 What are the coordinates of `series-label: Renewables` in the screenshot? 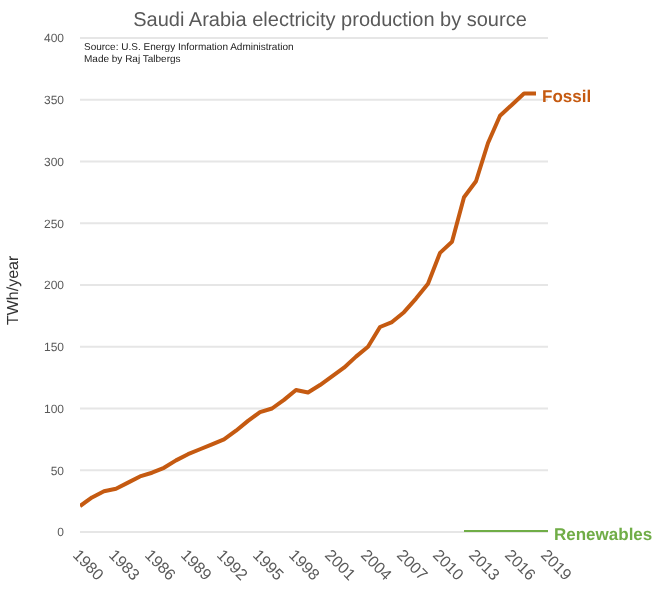 It's located at (603, 534).